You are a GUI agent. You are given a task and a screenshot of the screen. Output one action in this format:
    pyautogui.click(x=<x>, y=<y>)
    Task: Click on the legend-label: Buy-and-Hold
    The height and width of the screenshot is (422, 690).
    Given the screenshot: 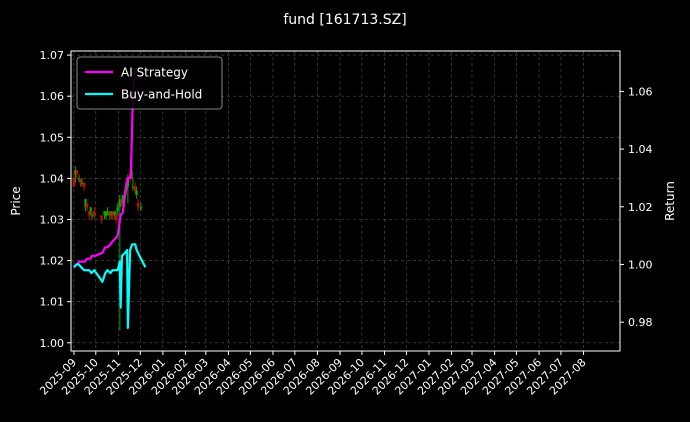 What is the action you would take?
    pyautogui.click(x=161, y=95)
    